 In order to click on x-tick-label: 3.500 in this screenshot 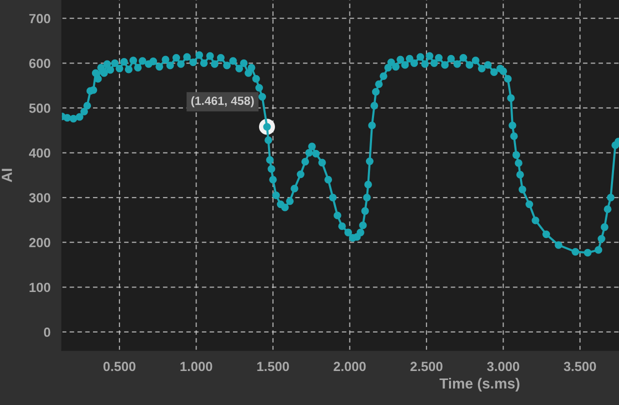, I will do `click(580, 367)`.